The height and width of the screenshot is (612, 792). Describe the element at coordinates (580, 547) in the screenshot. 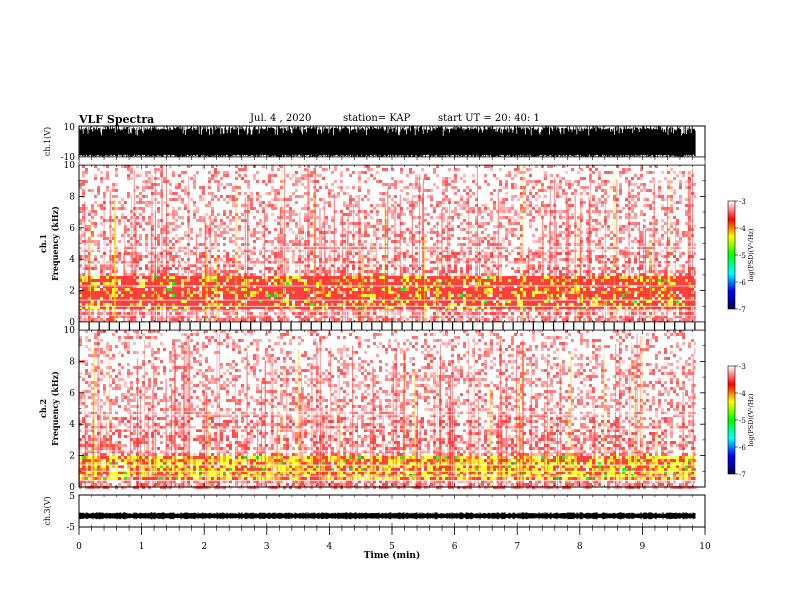

I see `x-tick-8: 8` at that location.